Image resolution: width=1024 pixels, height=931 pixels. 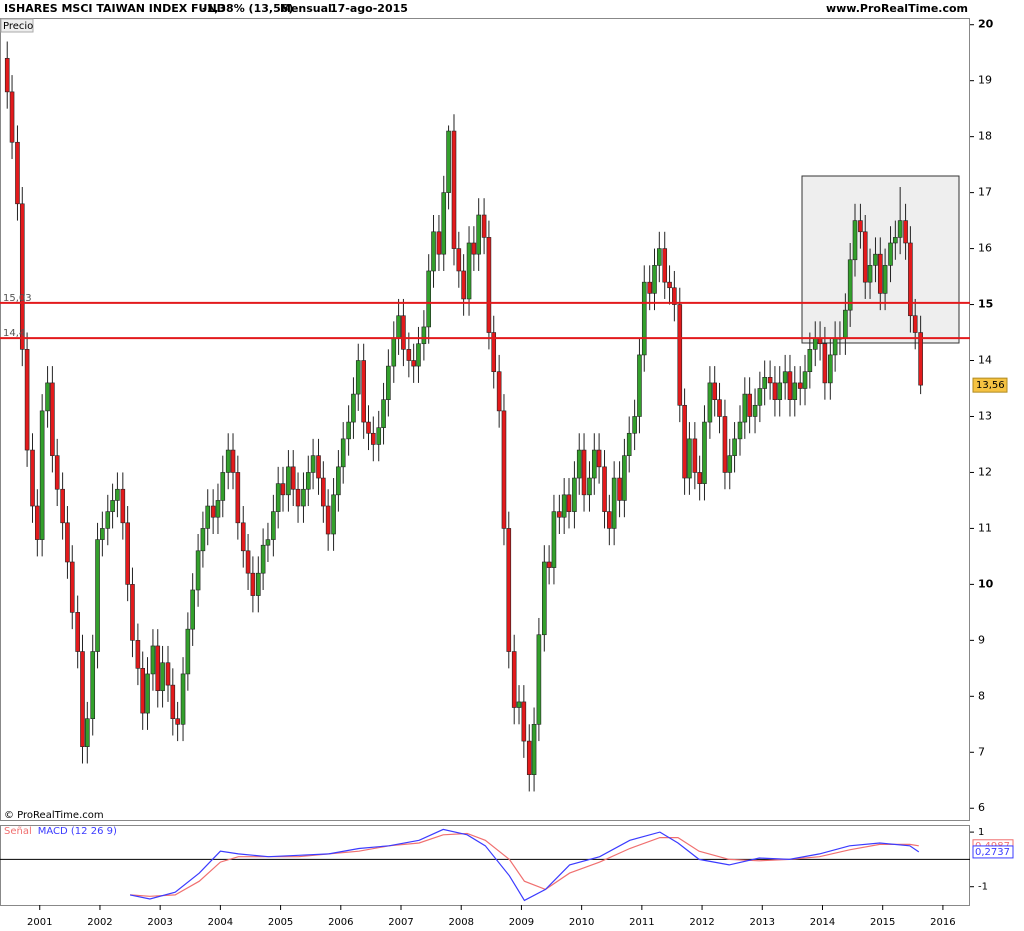 I want to click on copyright: © ProRealTime.com, so click(x=54, y=815).